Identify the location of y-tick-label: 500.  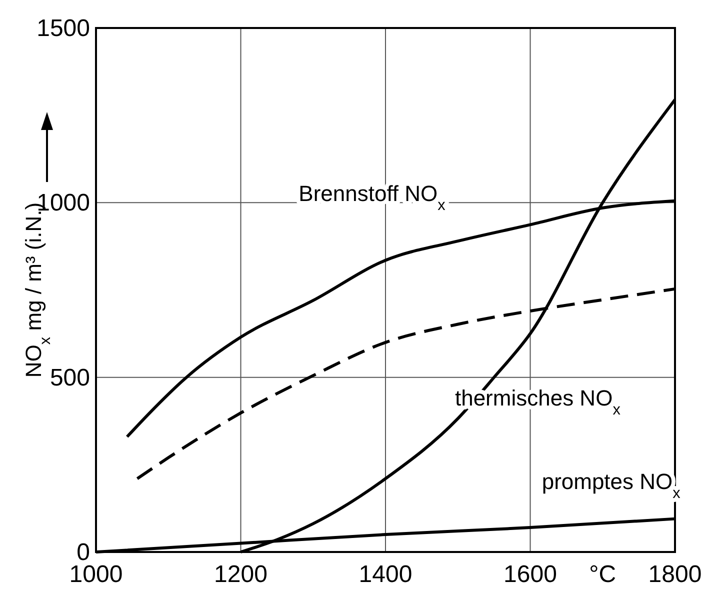
(70, 378).